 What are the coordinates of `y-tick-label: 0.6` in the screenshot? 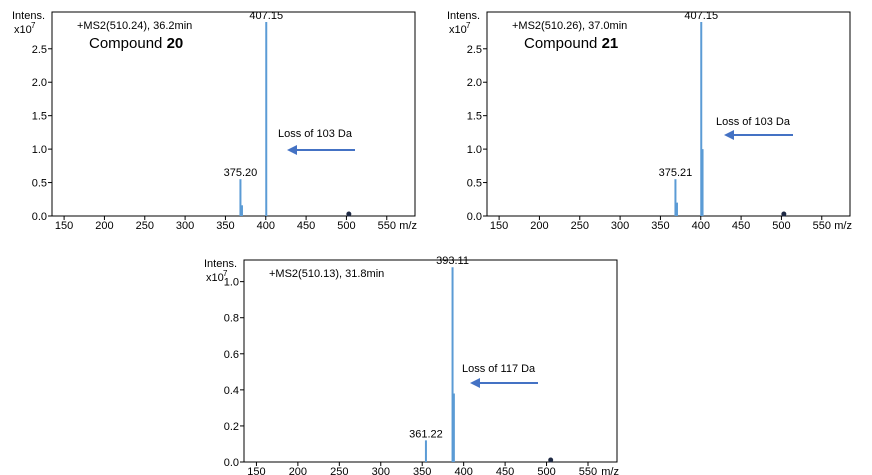 It's located at (231, 355).